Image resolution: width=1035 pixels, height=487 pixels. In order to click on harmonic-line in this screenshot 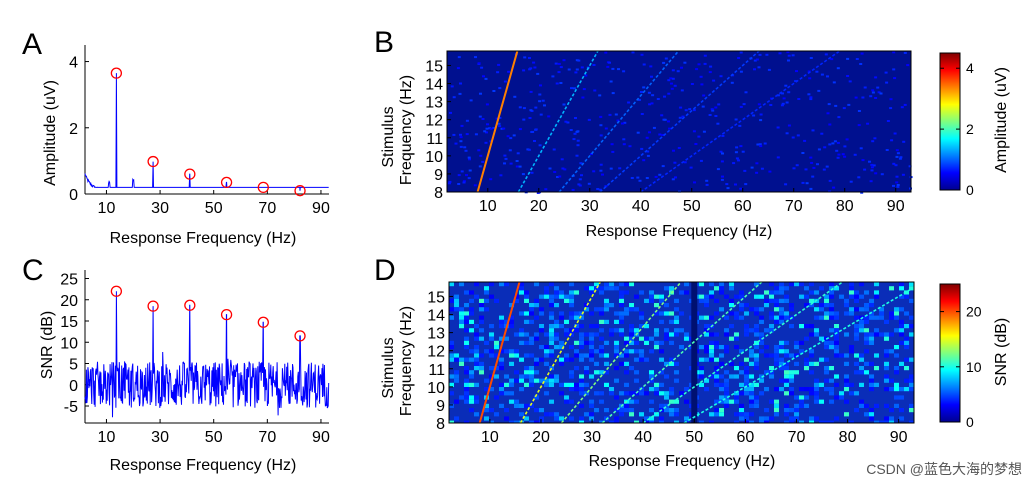, I will do `click(682, 352)`.